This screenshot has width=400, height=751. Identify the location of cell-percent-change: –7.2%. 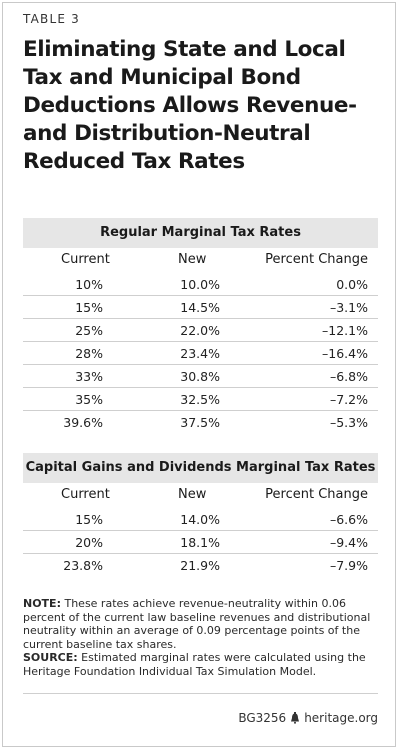
(348, 399).